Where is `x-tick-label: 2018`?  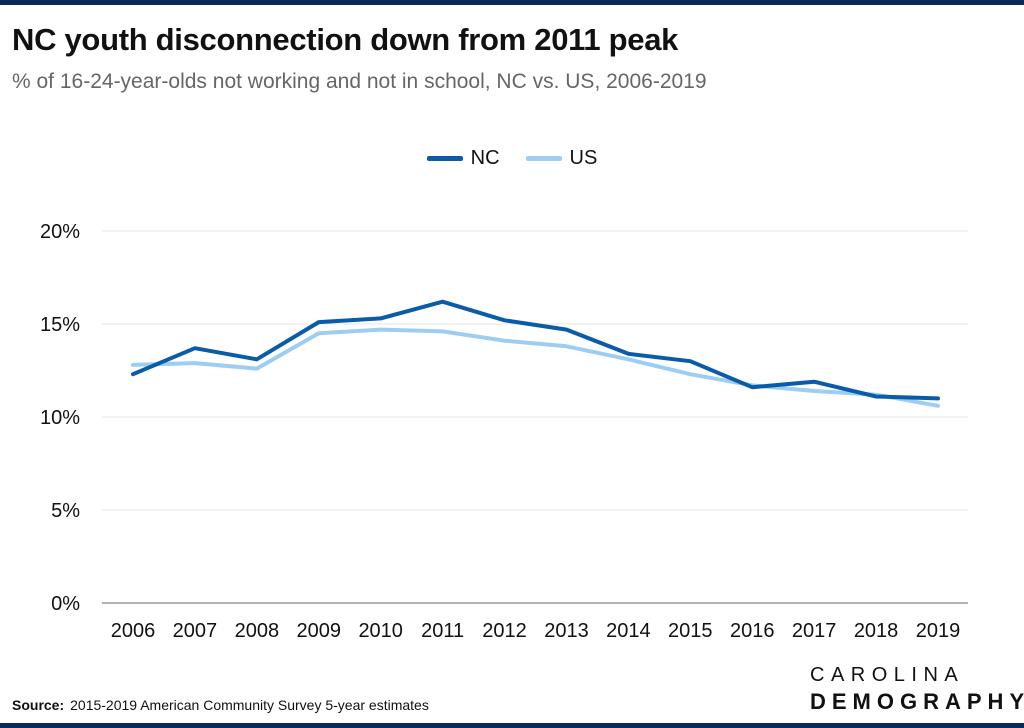
x-tick-label: 2018 is located at coordinates (876, 631).